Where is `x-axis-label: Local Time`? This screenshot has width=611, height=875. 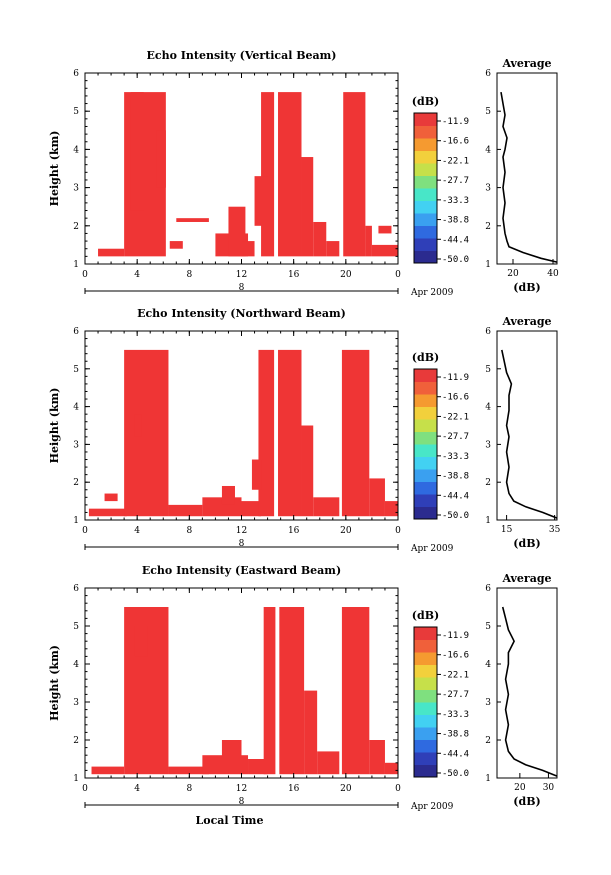 x-axis-label: Local Time is located at coordinates (230, 820).